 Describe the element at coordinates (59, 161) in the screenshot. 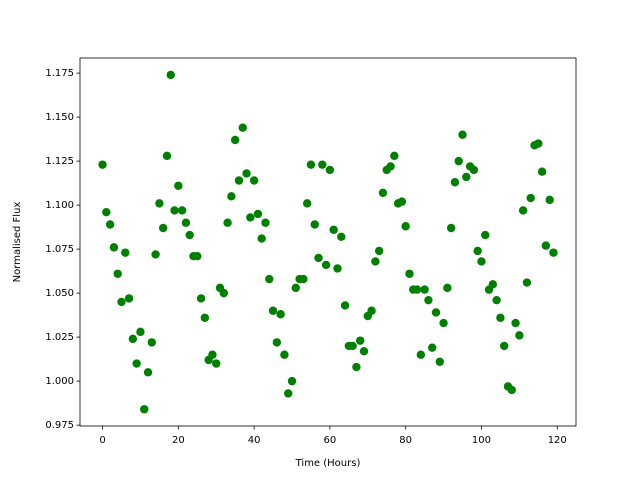

I see `y-tick-label: 1.125` at that location.